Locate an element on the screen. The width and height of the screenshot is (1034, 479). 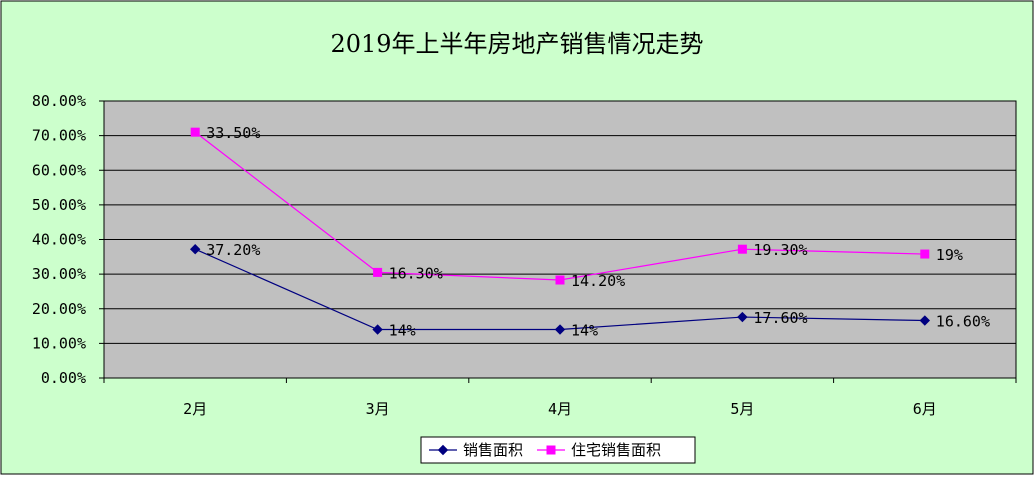
y-tick-label: 50.00% is located at coordinates (59, 205).